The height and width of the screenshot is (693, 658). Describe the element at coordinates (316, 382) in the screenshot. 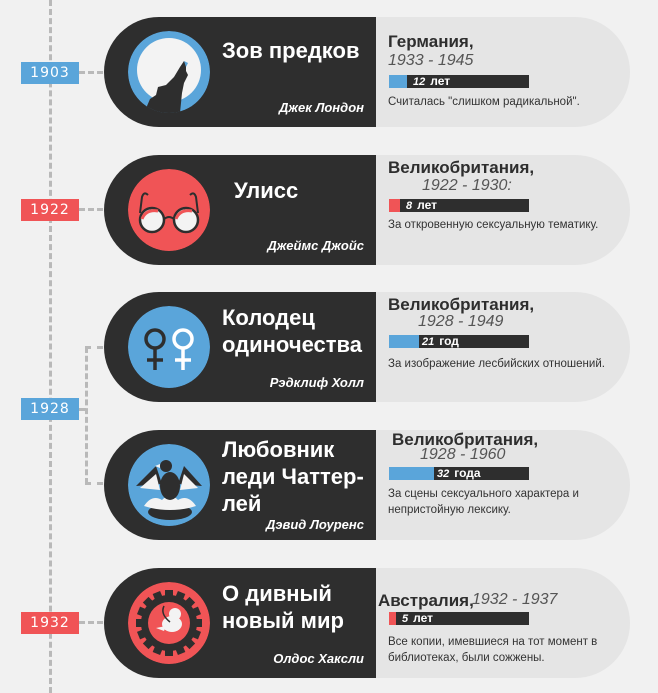

I see `book-author: Рэдклиф Холл` at that location.